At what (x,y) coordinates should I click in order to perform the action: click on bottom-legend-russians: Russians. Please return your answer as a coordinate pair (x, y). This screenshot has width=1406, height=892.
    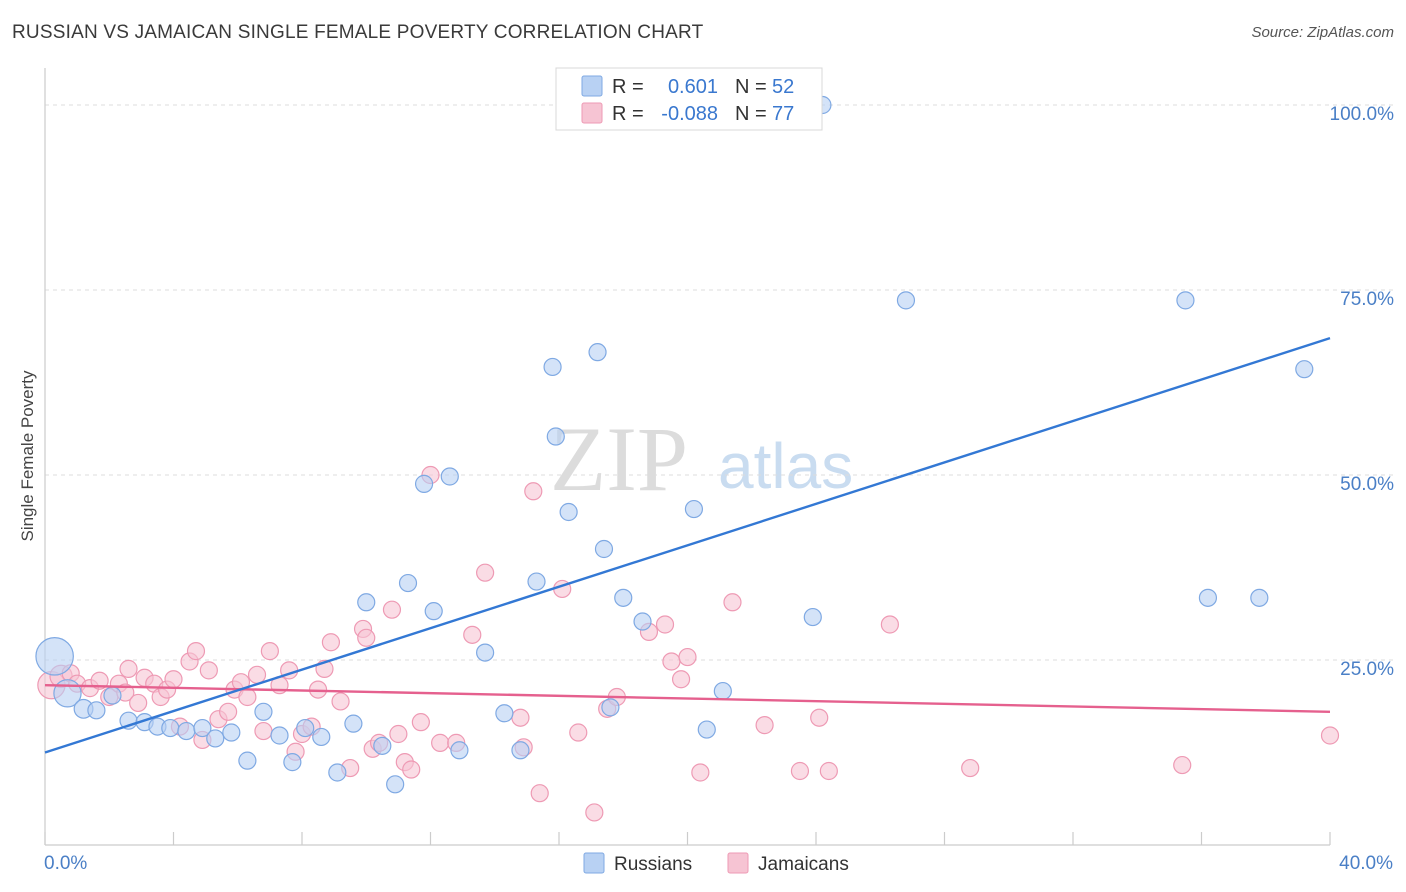
    Looking at the image, I should click on (653, 864).